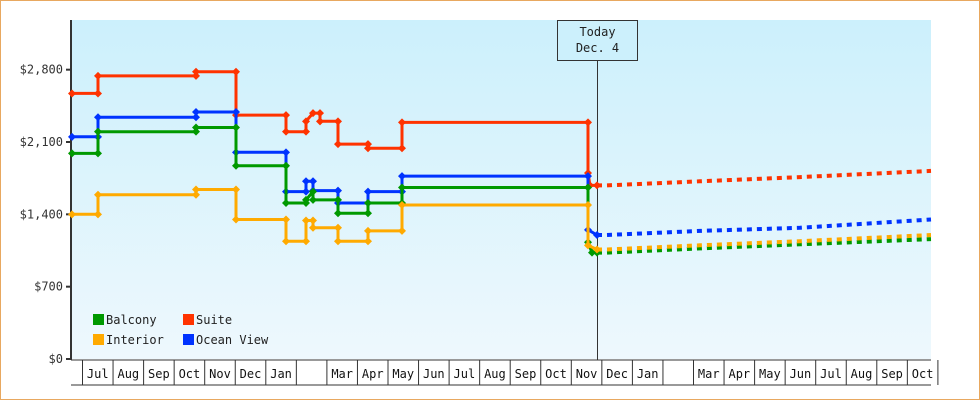 Image resolution: width=980 pixels, height=400 pixels. Describe the element at coordinates (617, 374) in the screenshot. I see `x-tick-label: Dec` at that location.